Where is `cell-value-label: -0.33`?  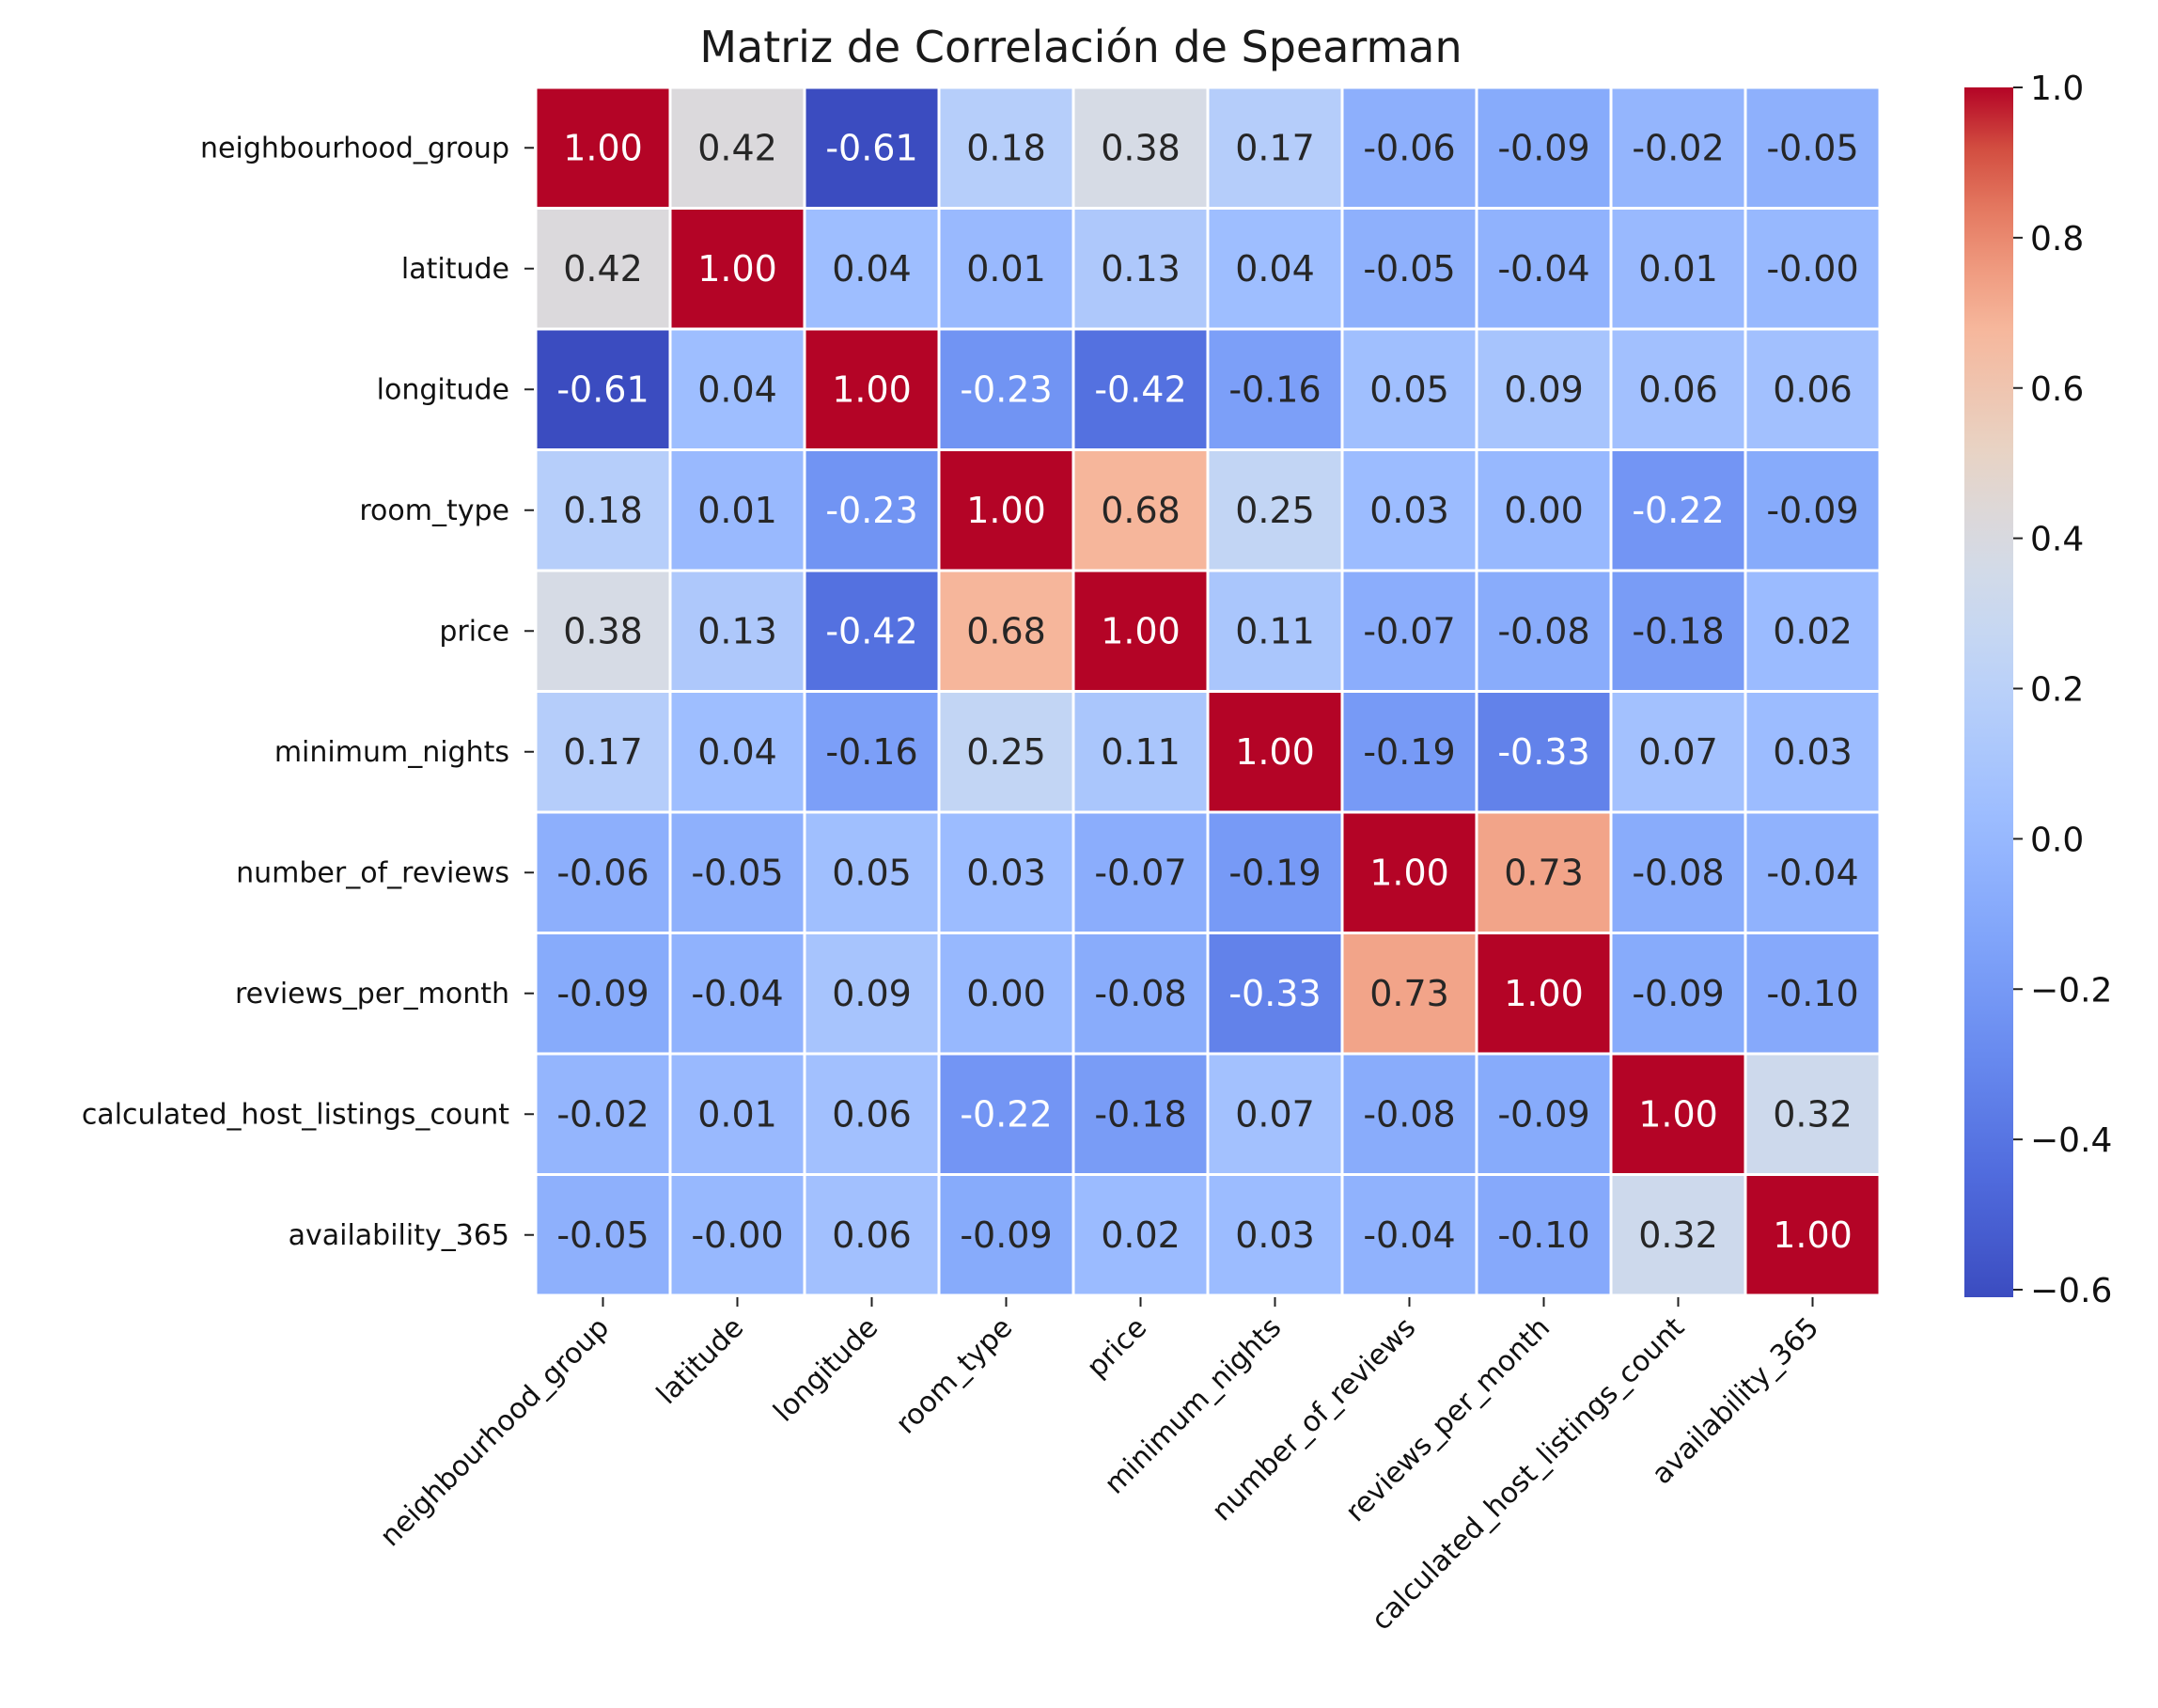
cell-value-label: -0.33 is located at coordinates (1275, 993).